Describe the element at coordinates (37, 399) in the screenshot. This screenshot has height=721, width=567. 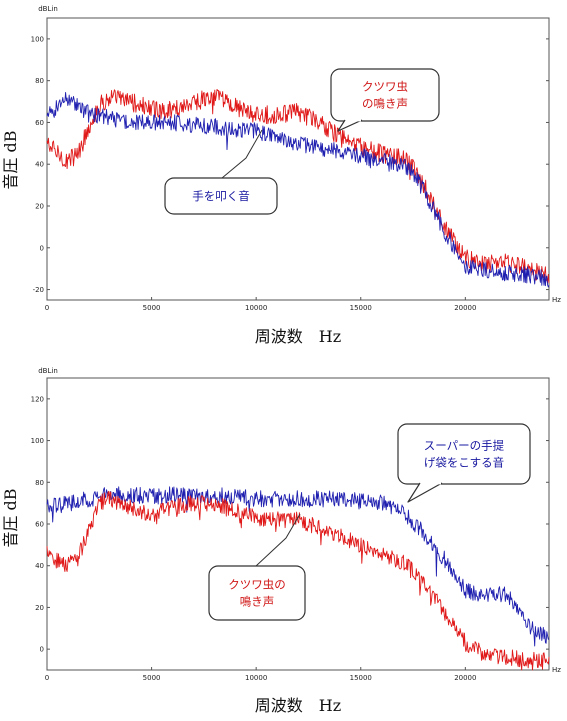
I see `y-tick-label: 120` at that location.